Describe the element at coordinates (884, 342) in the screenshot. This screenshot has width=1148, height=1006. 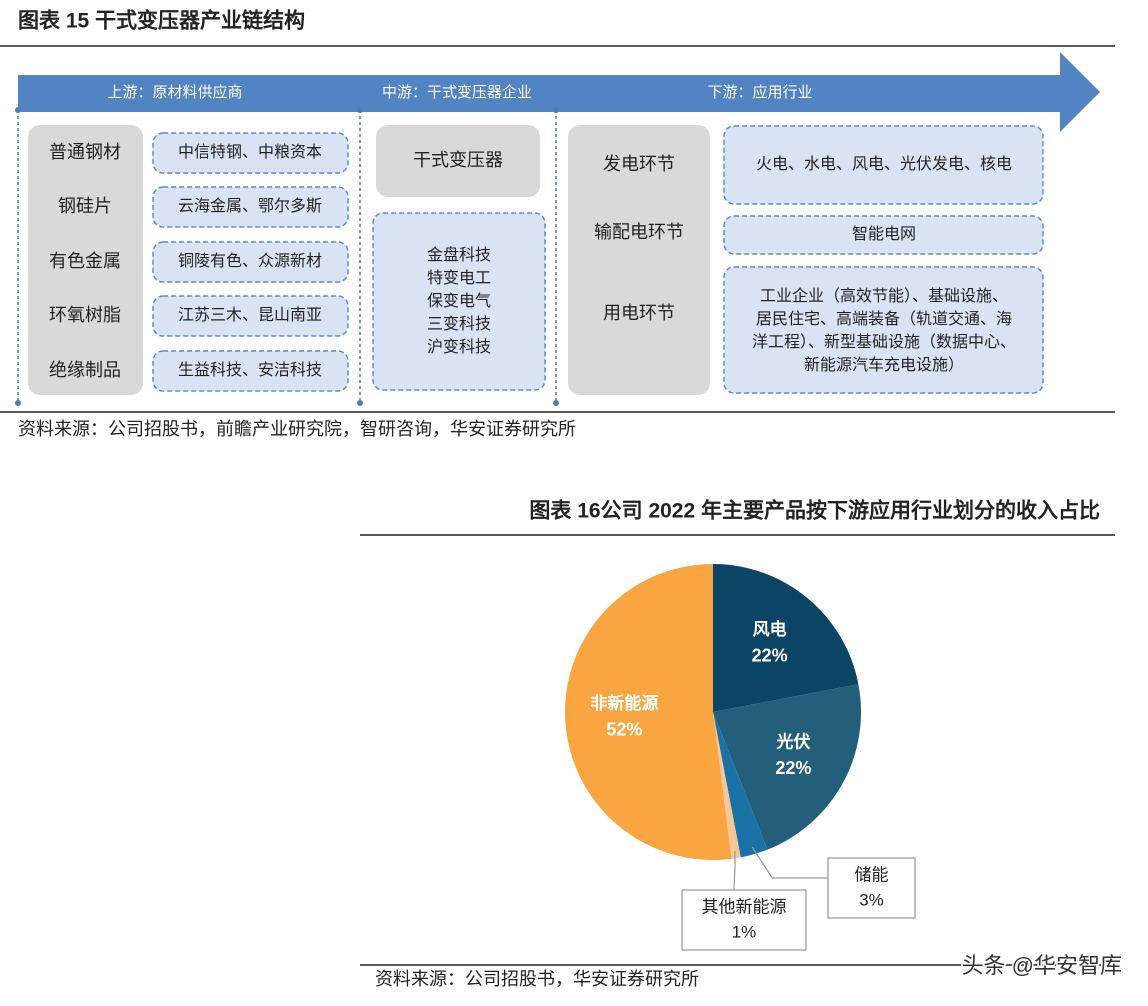
I see `application: 洋工程）、新型基础设施（数据中心、` at that location.